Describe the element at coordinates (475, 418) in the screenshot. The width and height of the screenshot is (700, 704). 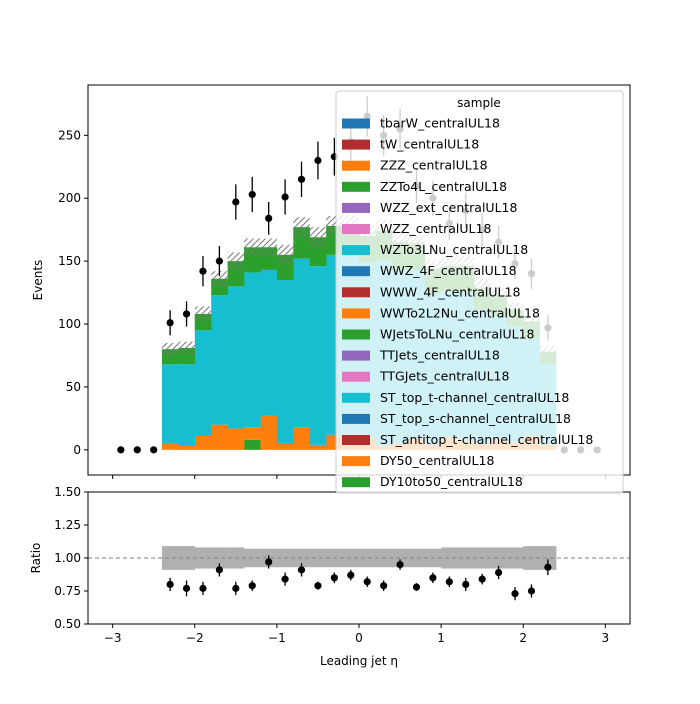
I see `legend-label: ST_top_s-channel_centralUL18` at that location.